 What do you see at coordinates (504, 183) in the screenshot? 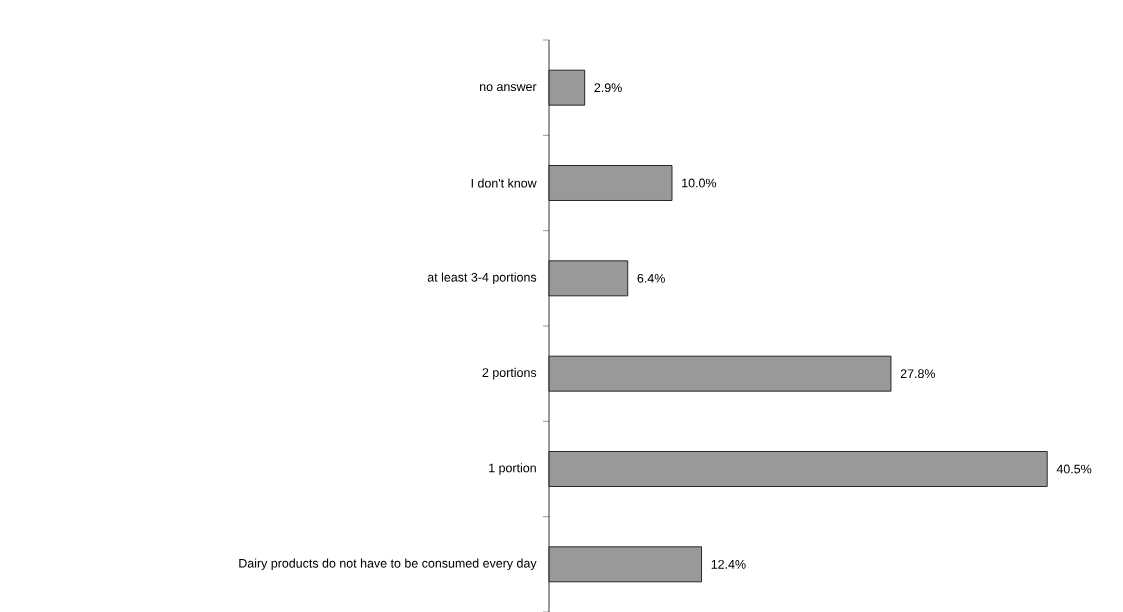
I see `y-tick-label: I don't know` at bounding box center [504, 183].